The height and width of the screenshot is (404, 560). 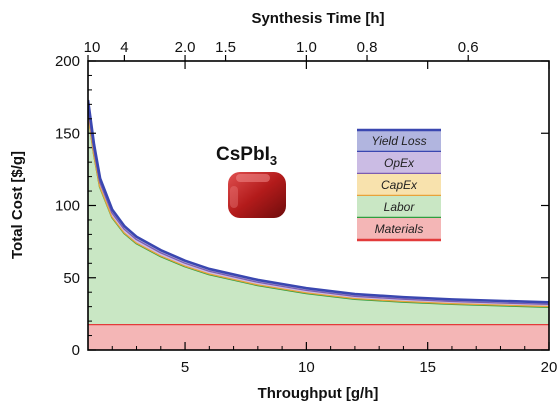 What do you see at coordinates (257, 195) in the screenshot?
I see `crystal-cube-image` at bounding box center [257, 195].